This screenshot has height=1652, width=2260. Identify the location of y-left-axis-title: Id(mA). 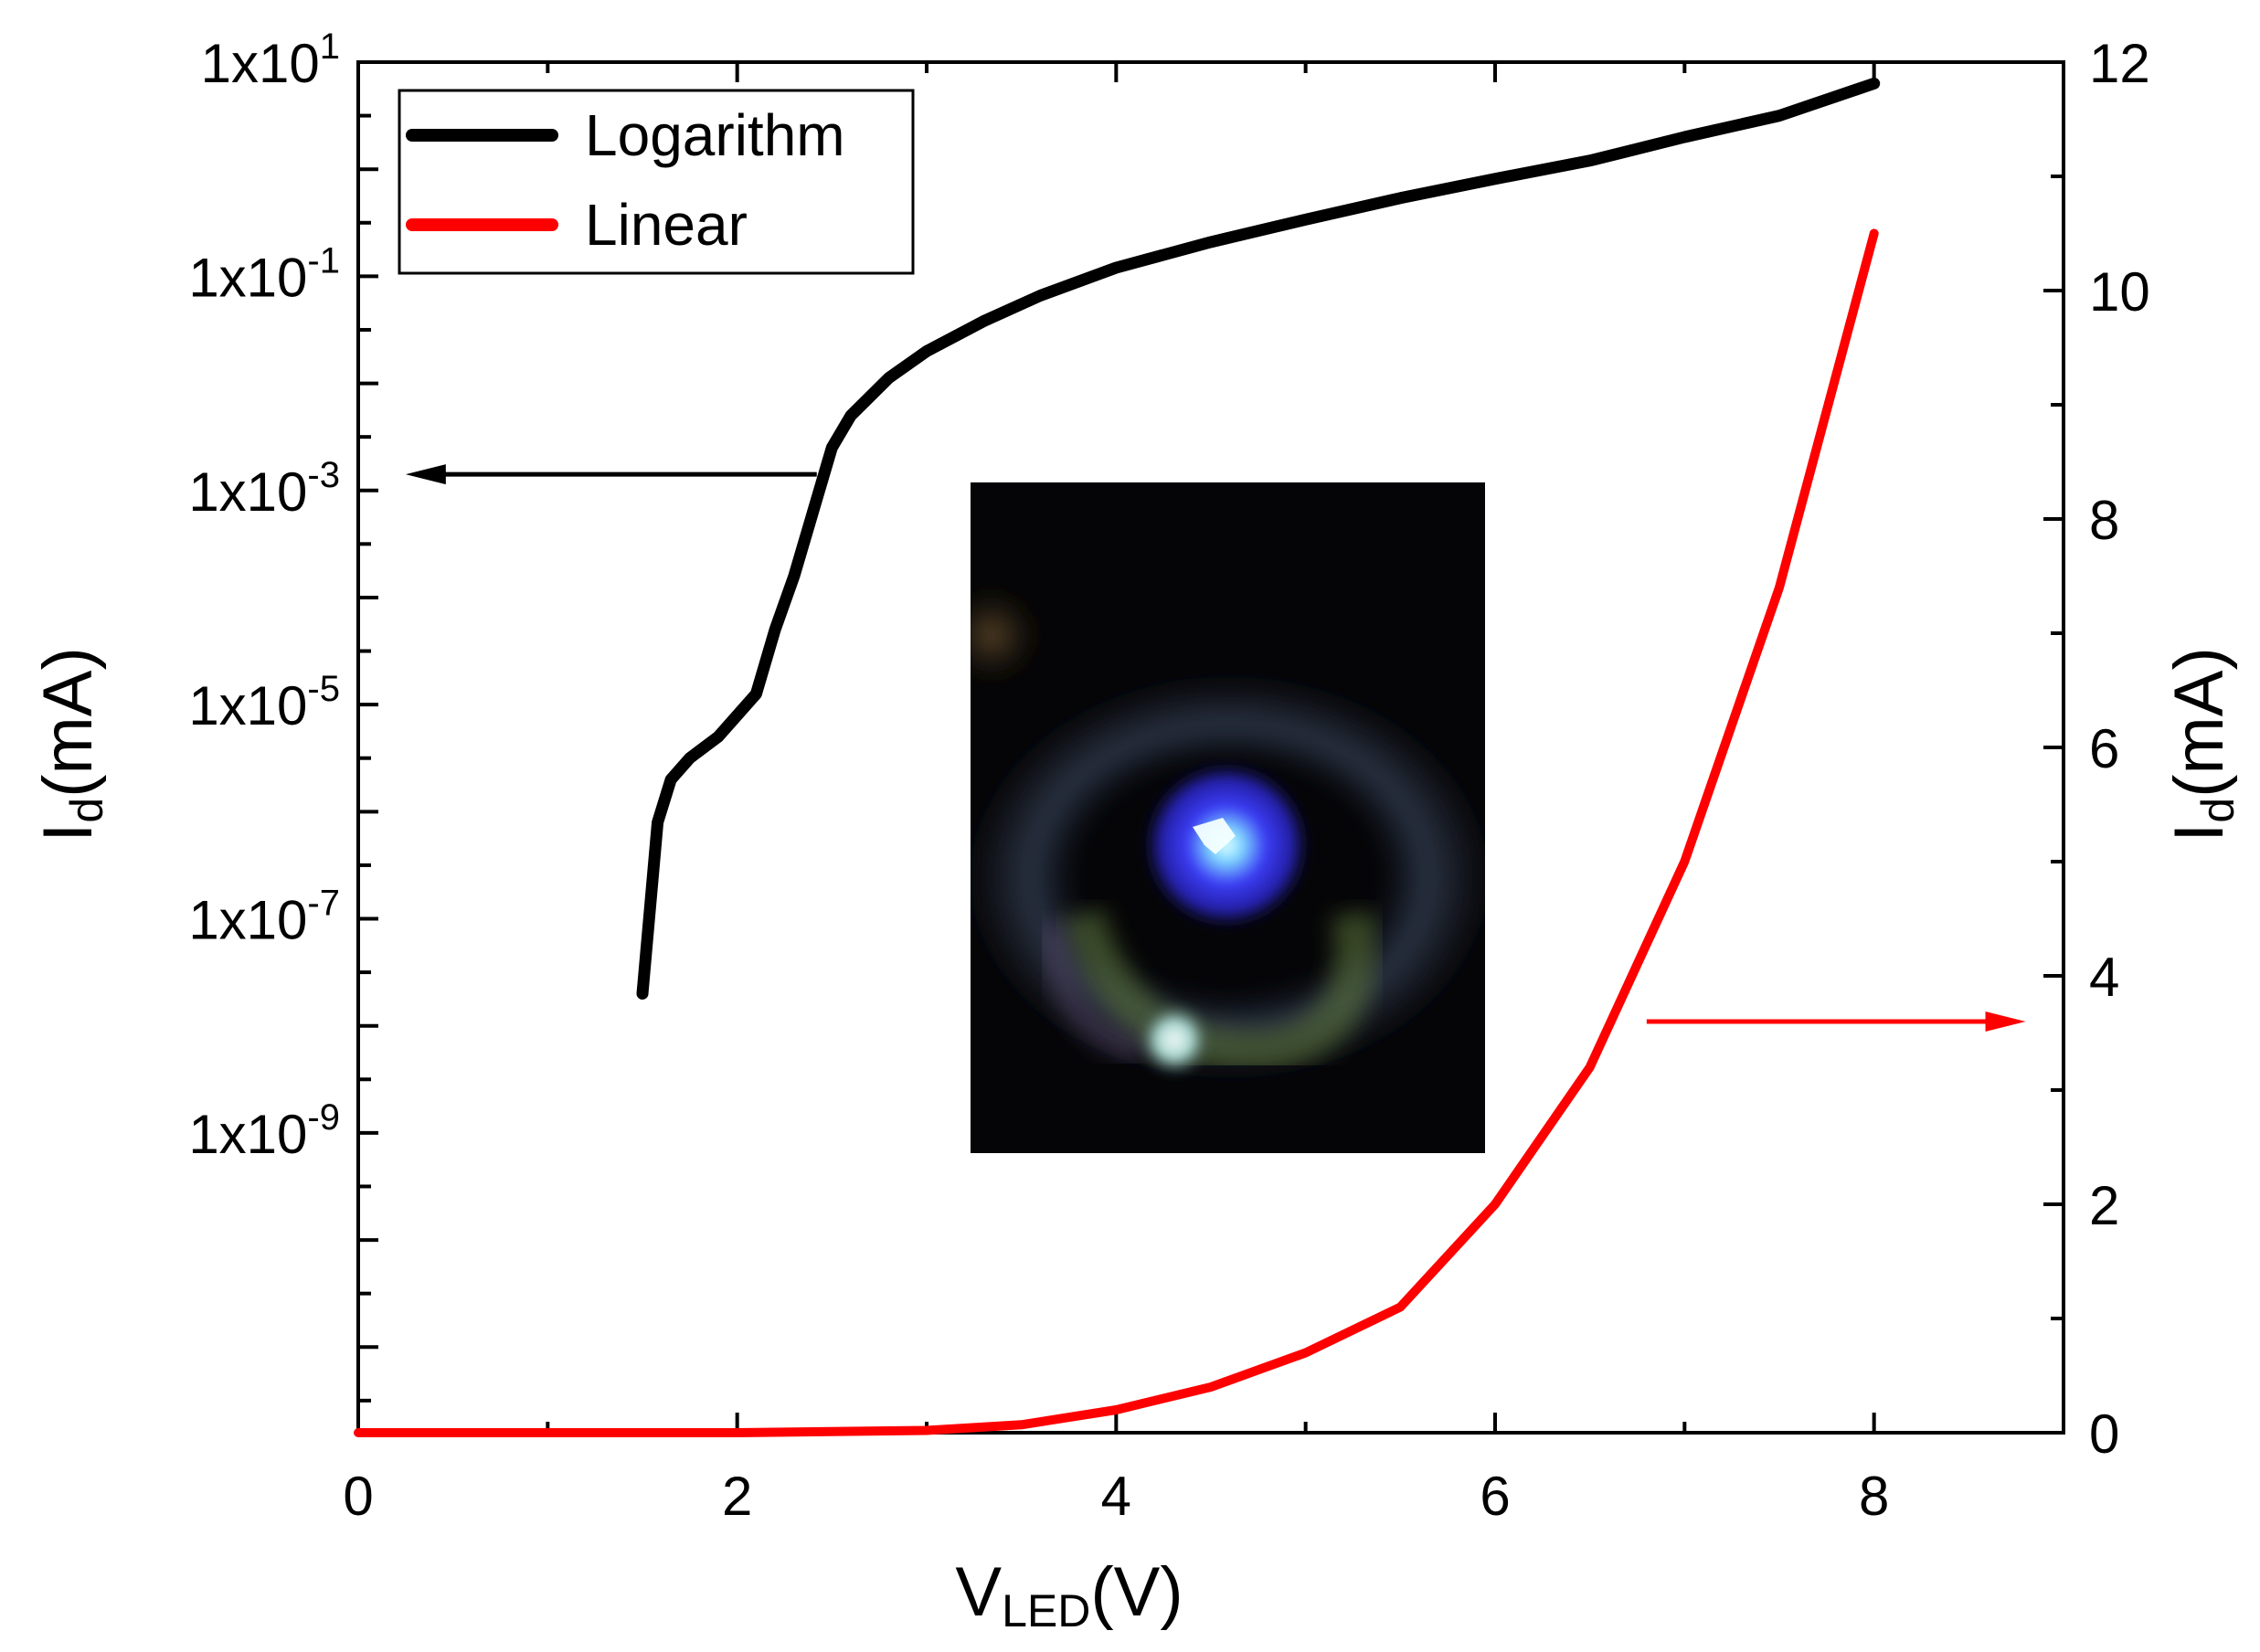
(70, 745).